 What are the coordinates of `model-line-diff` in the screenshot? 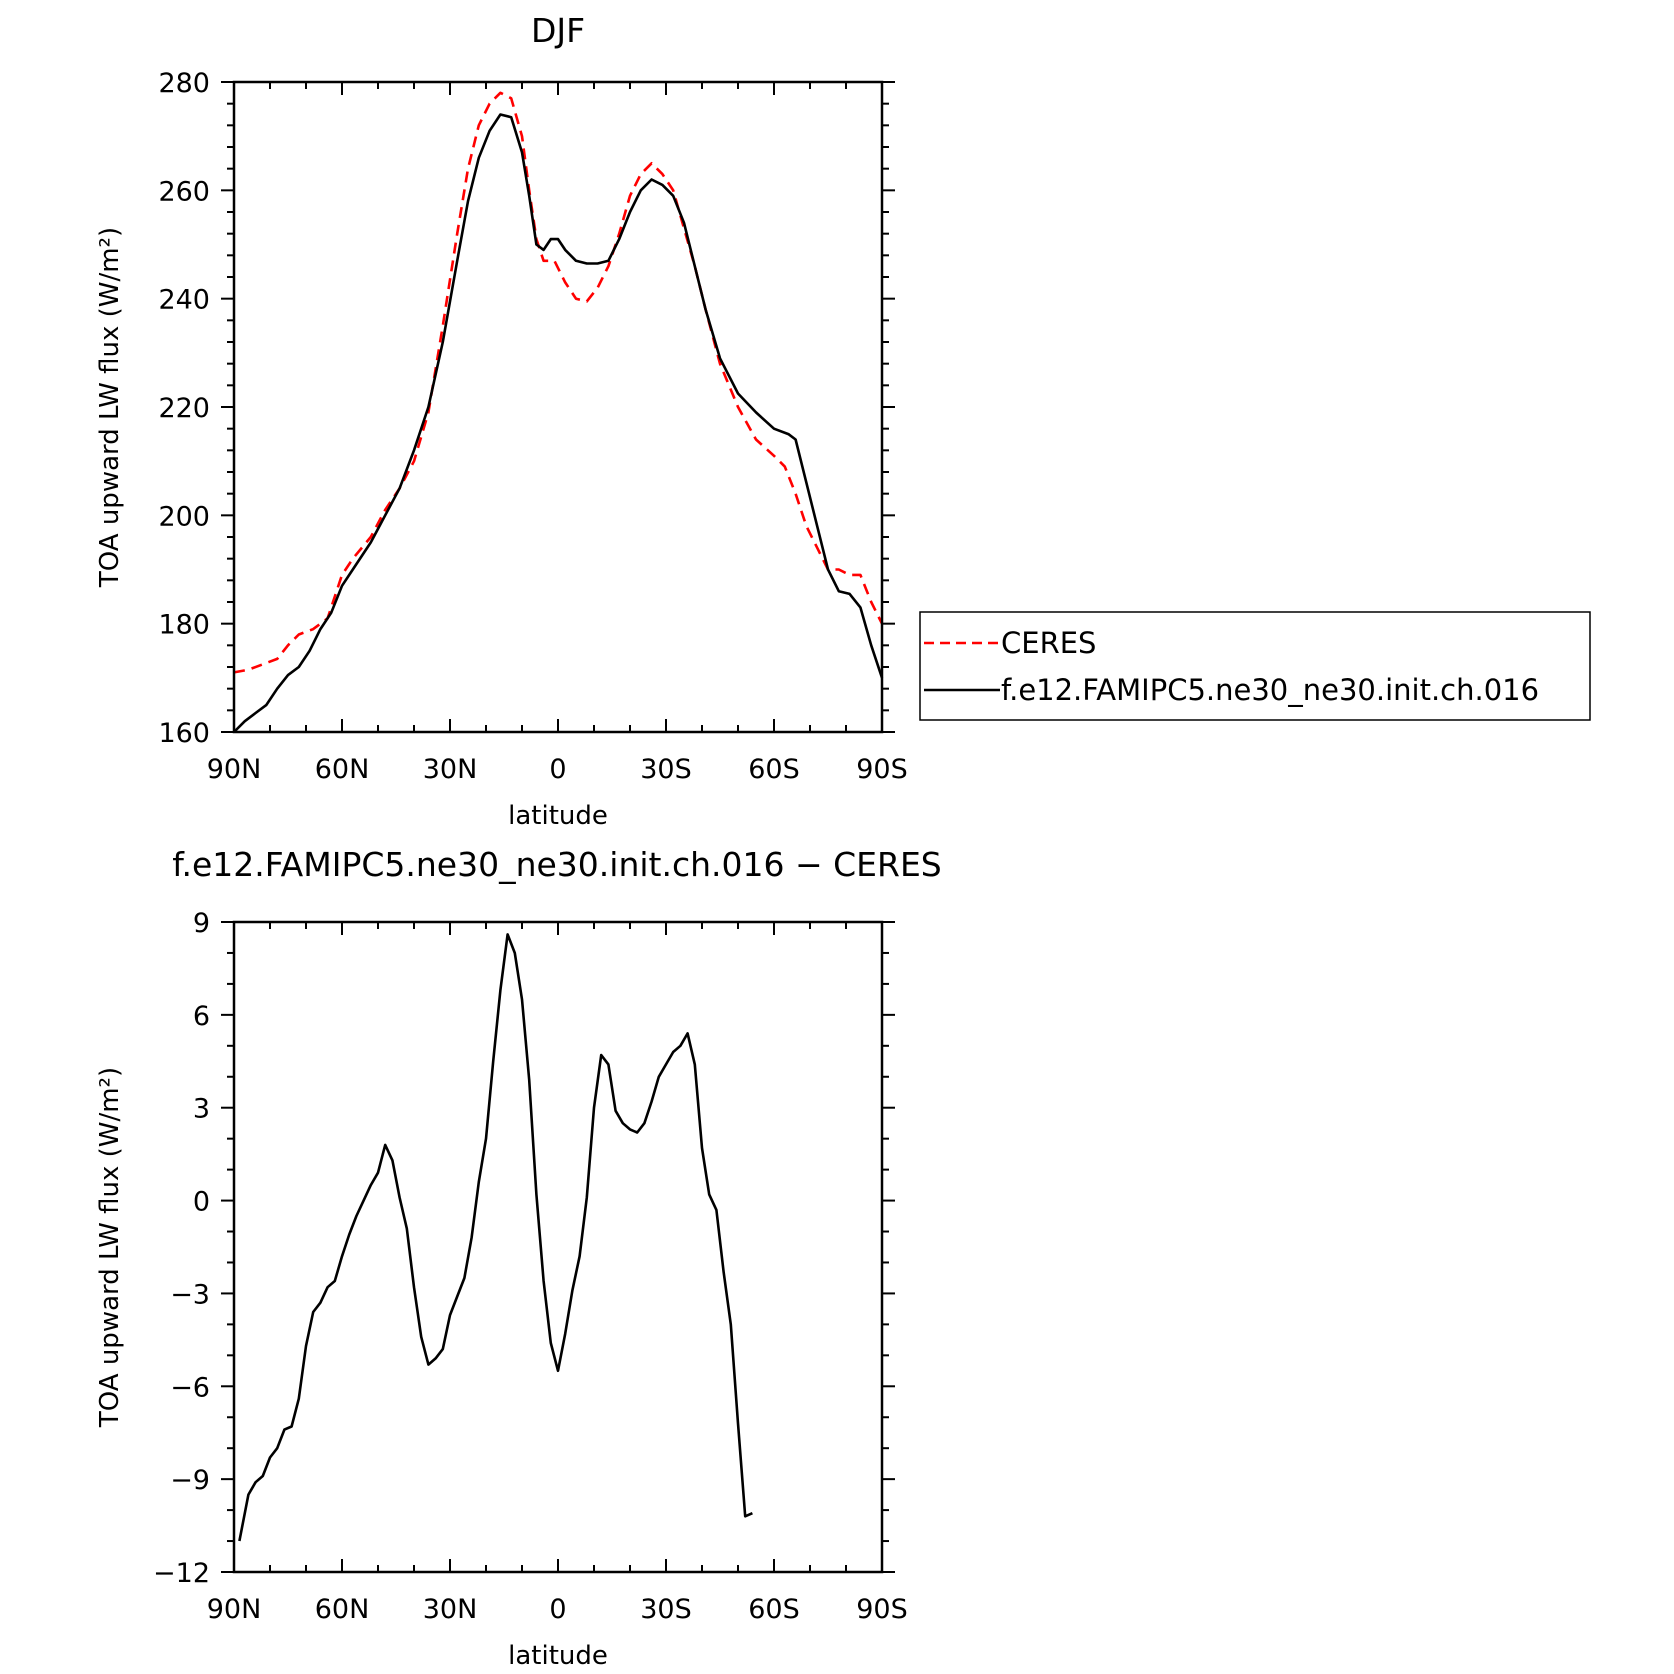 It's located at (495, 1237).